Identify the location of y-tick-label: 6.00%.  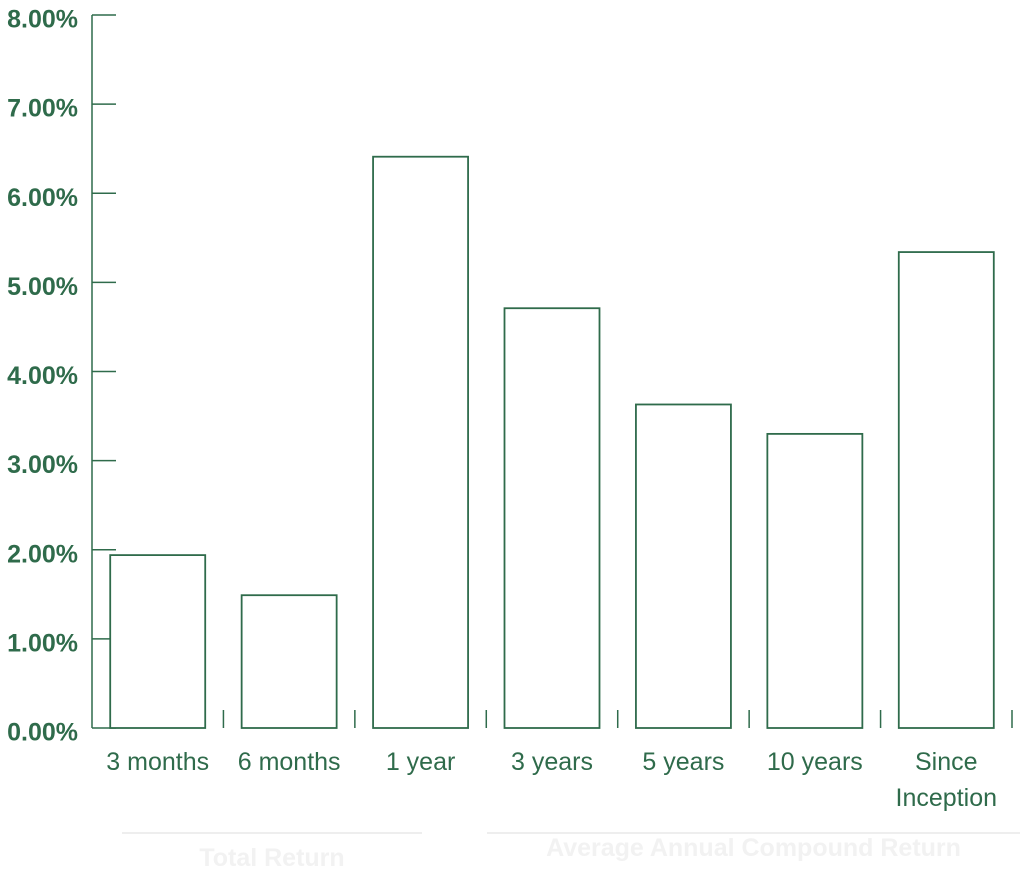
(42, 198).